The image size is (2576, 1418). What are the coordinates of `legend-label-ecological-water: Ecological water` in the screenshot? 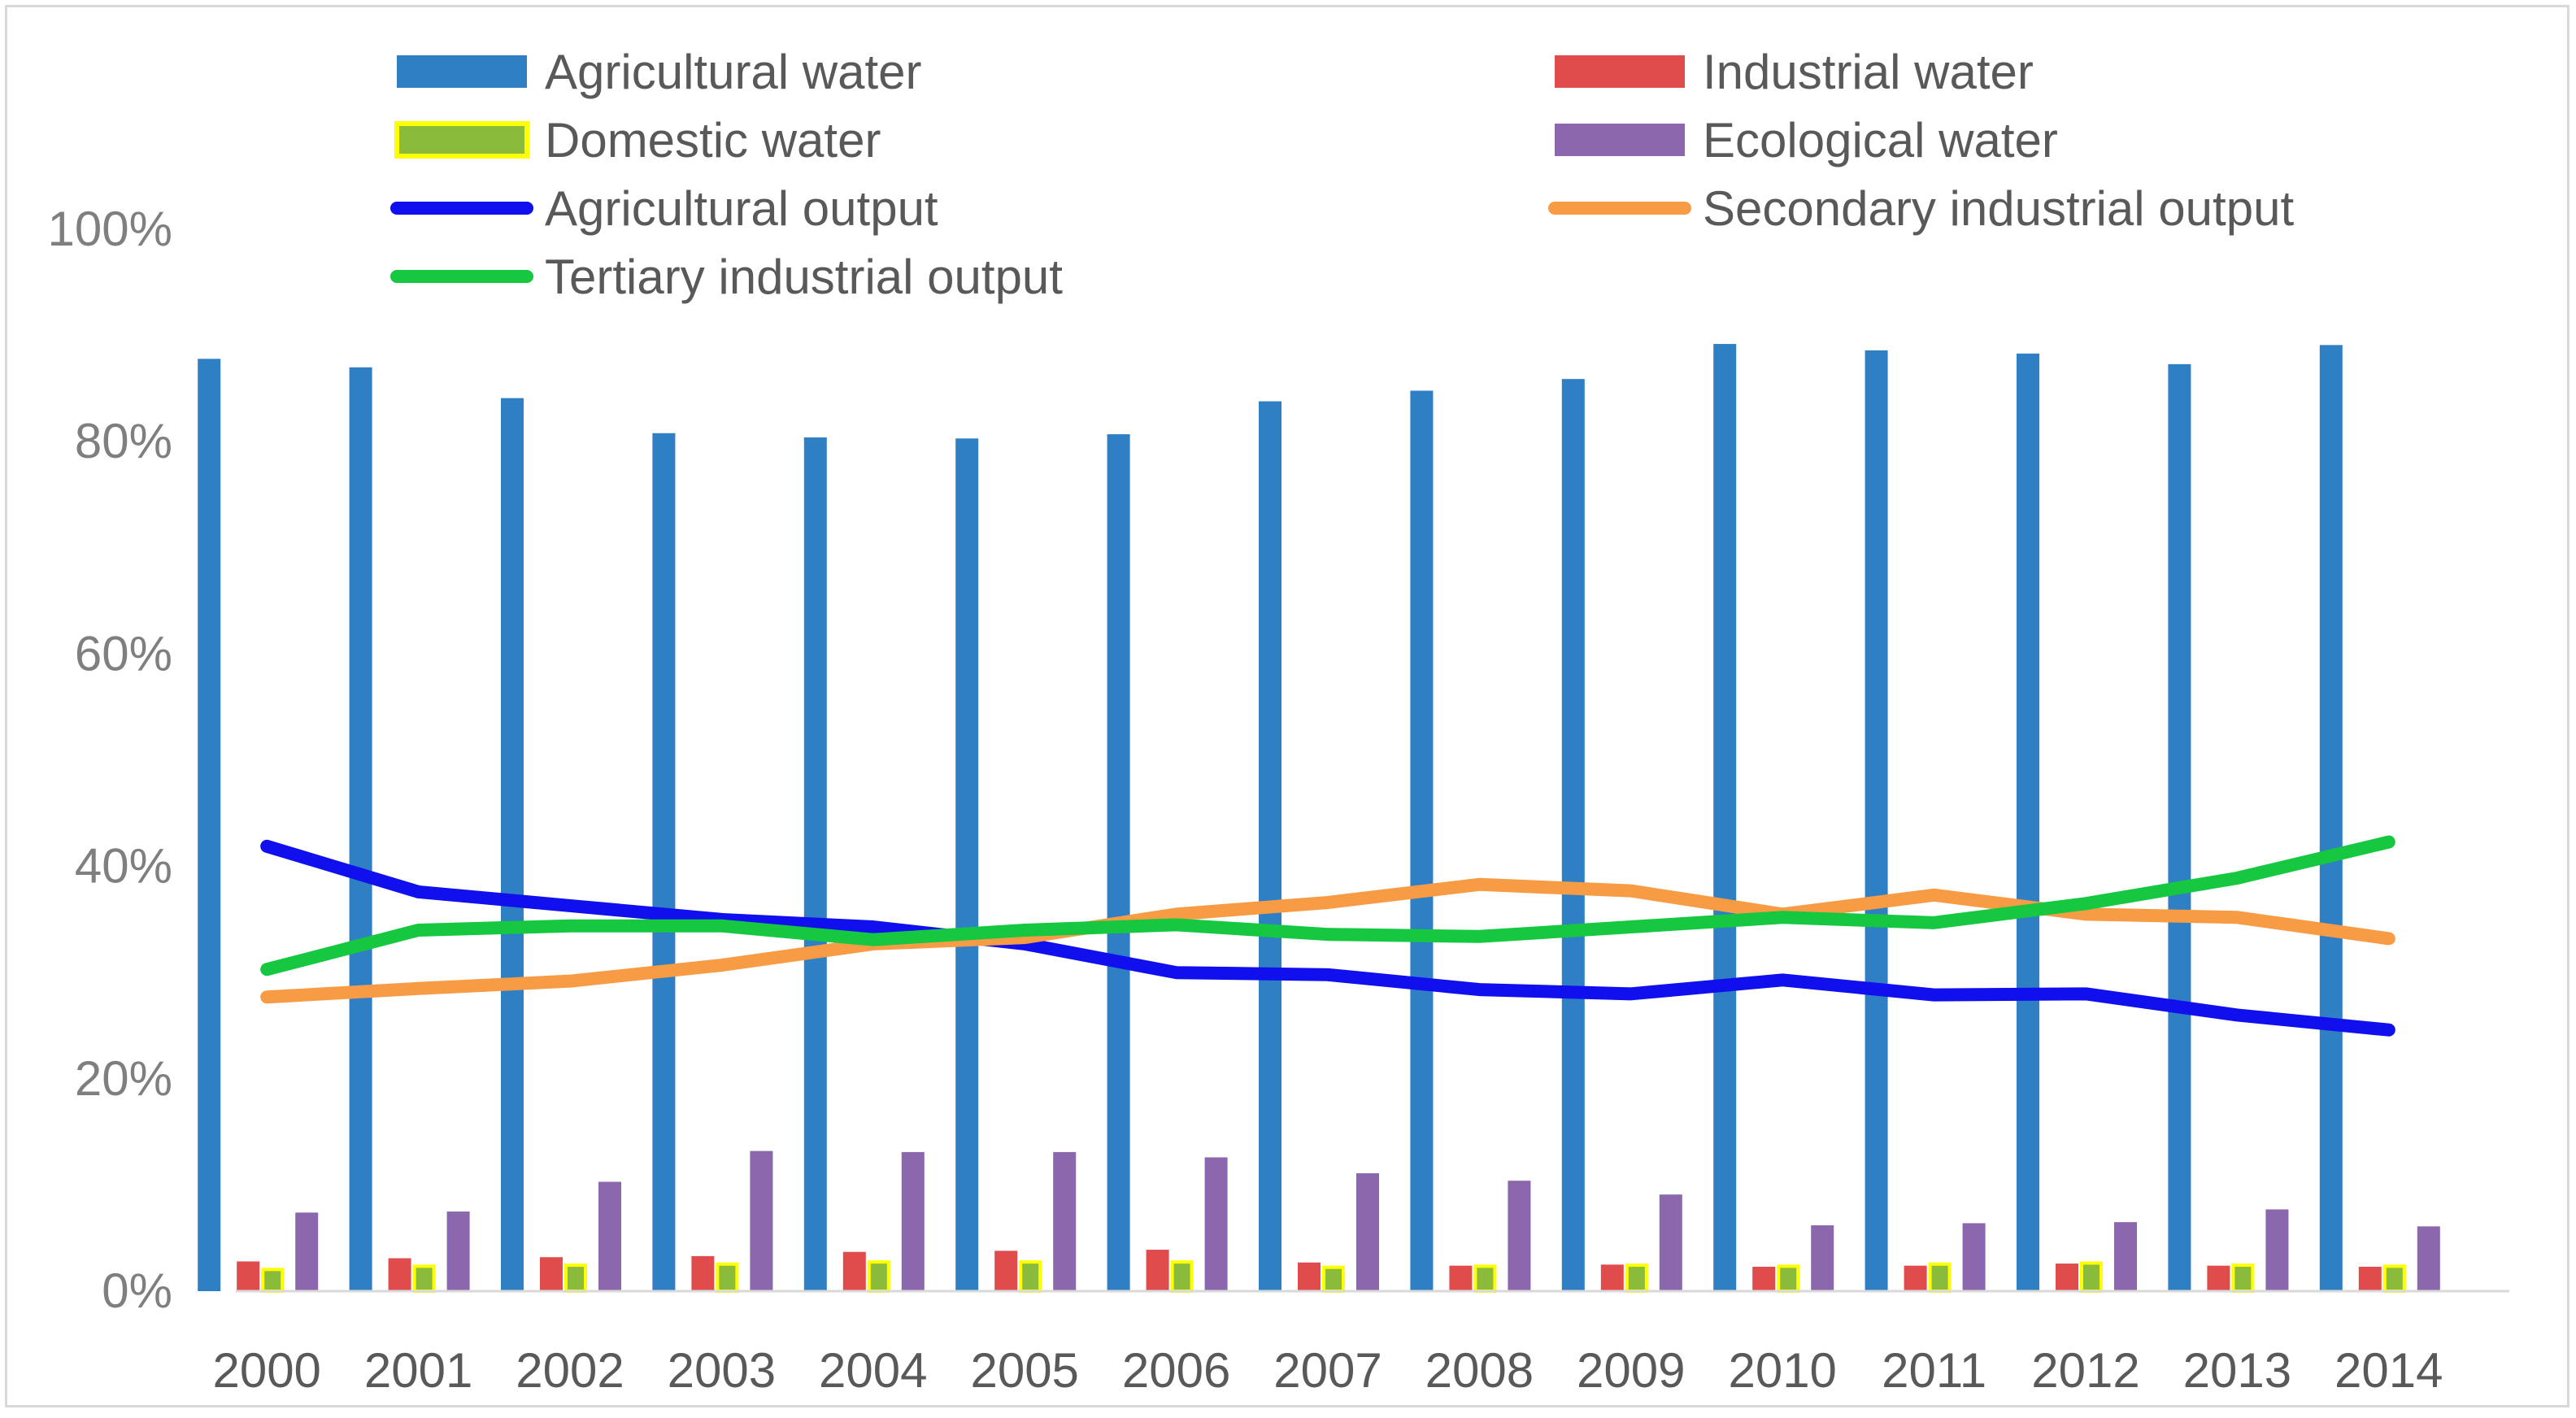 It's located at (1881, 140).